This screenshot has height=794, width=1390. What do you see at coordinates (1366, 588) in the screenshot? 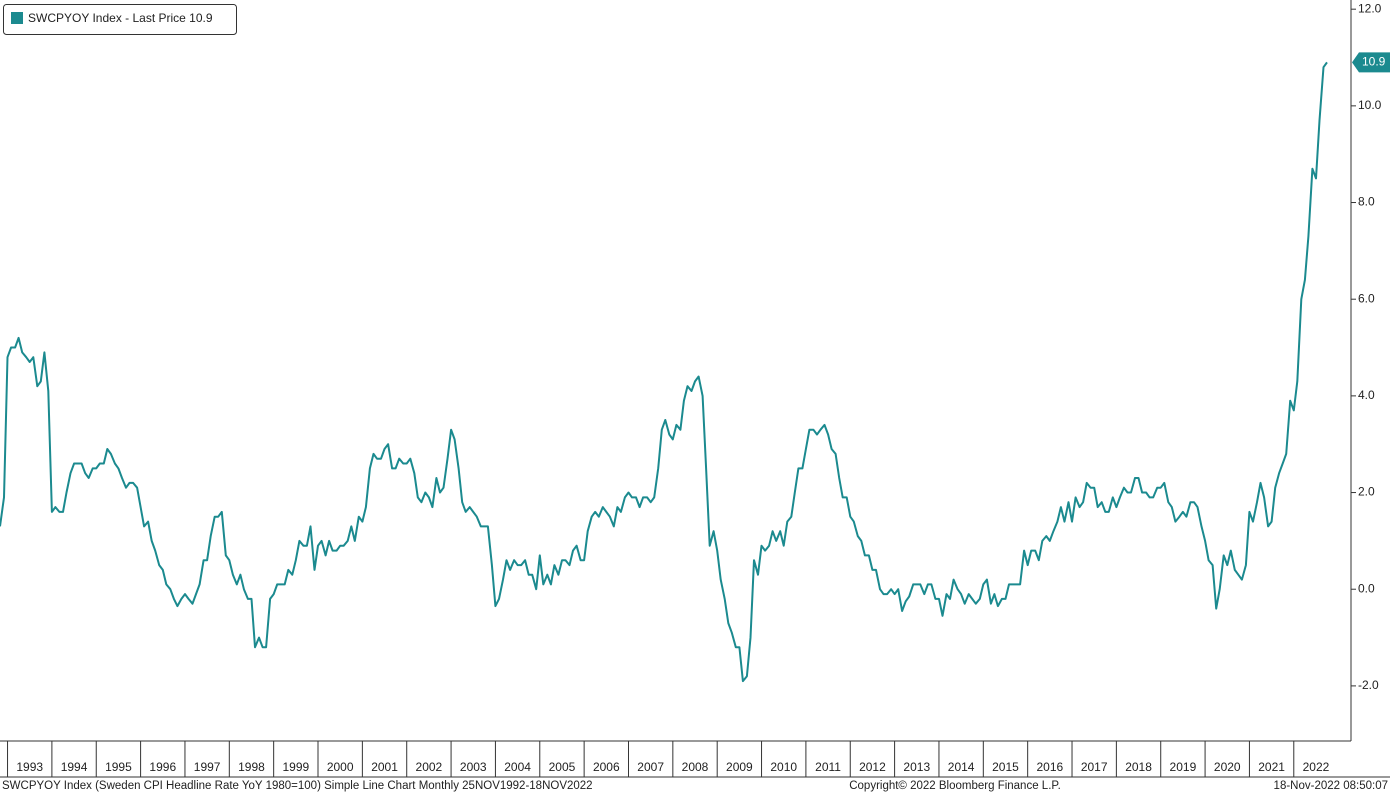
I see `y-tick-label: 0.0` at bounding box center [1366, 588].